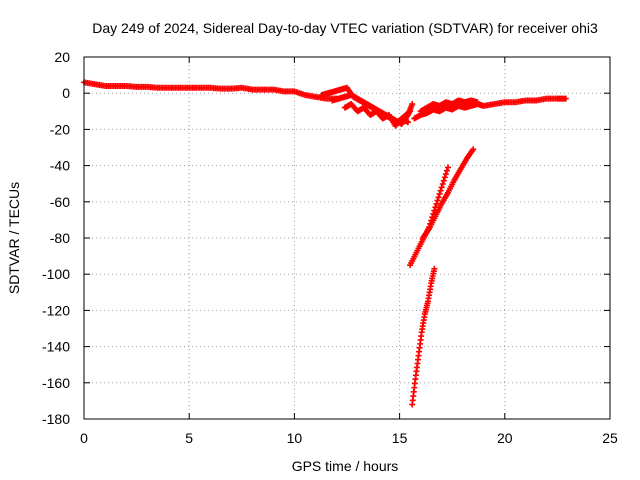 The height and width of the screenshot is (480, 640). Describe the element at coordinates (295, 438) in the screenshot. I see `x-tick-label: 10` at that location.